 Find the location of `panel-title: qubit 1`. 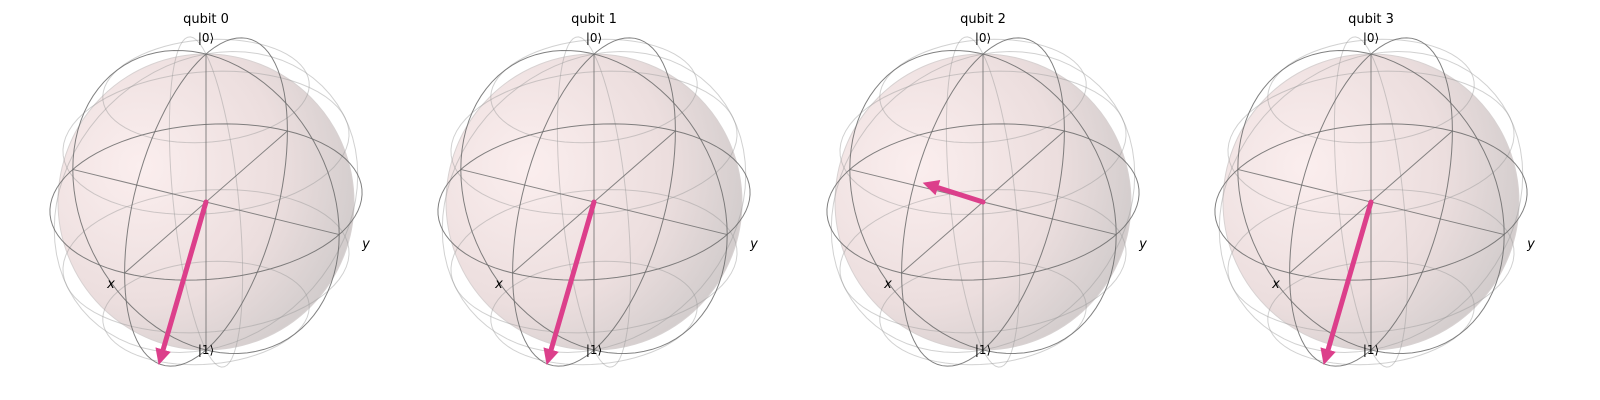

panel-title: qubit 1 is located at coordinates (594, 19).